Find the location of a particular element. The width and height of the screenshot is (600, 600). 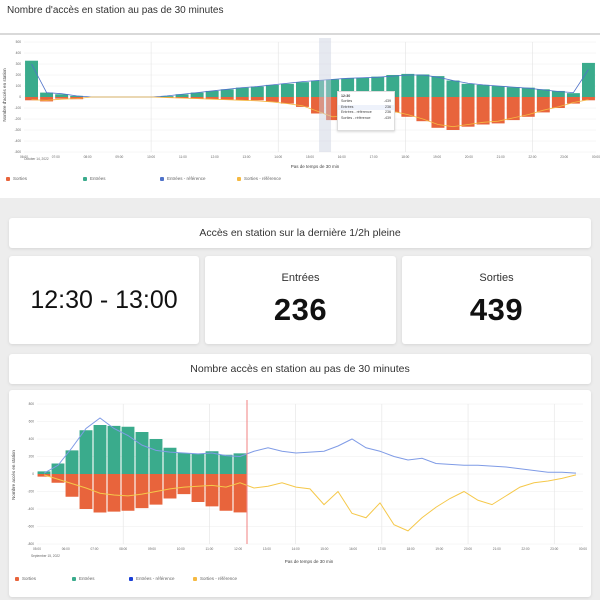

bottom-legend-sorties-ref: Sorties - référence is located at coordinates (215, 578).